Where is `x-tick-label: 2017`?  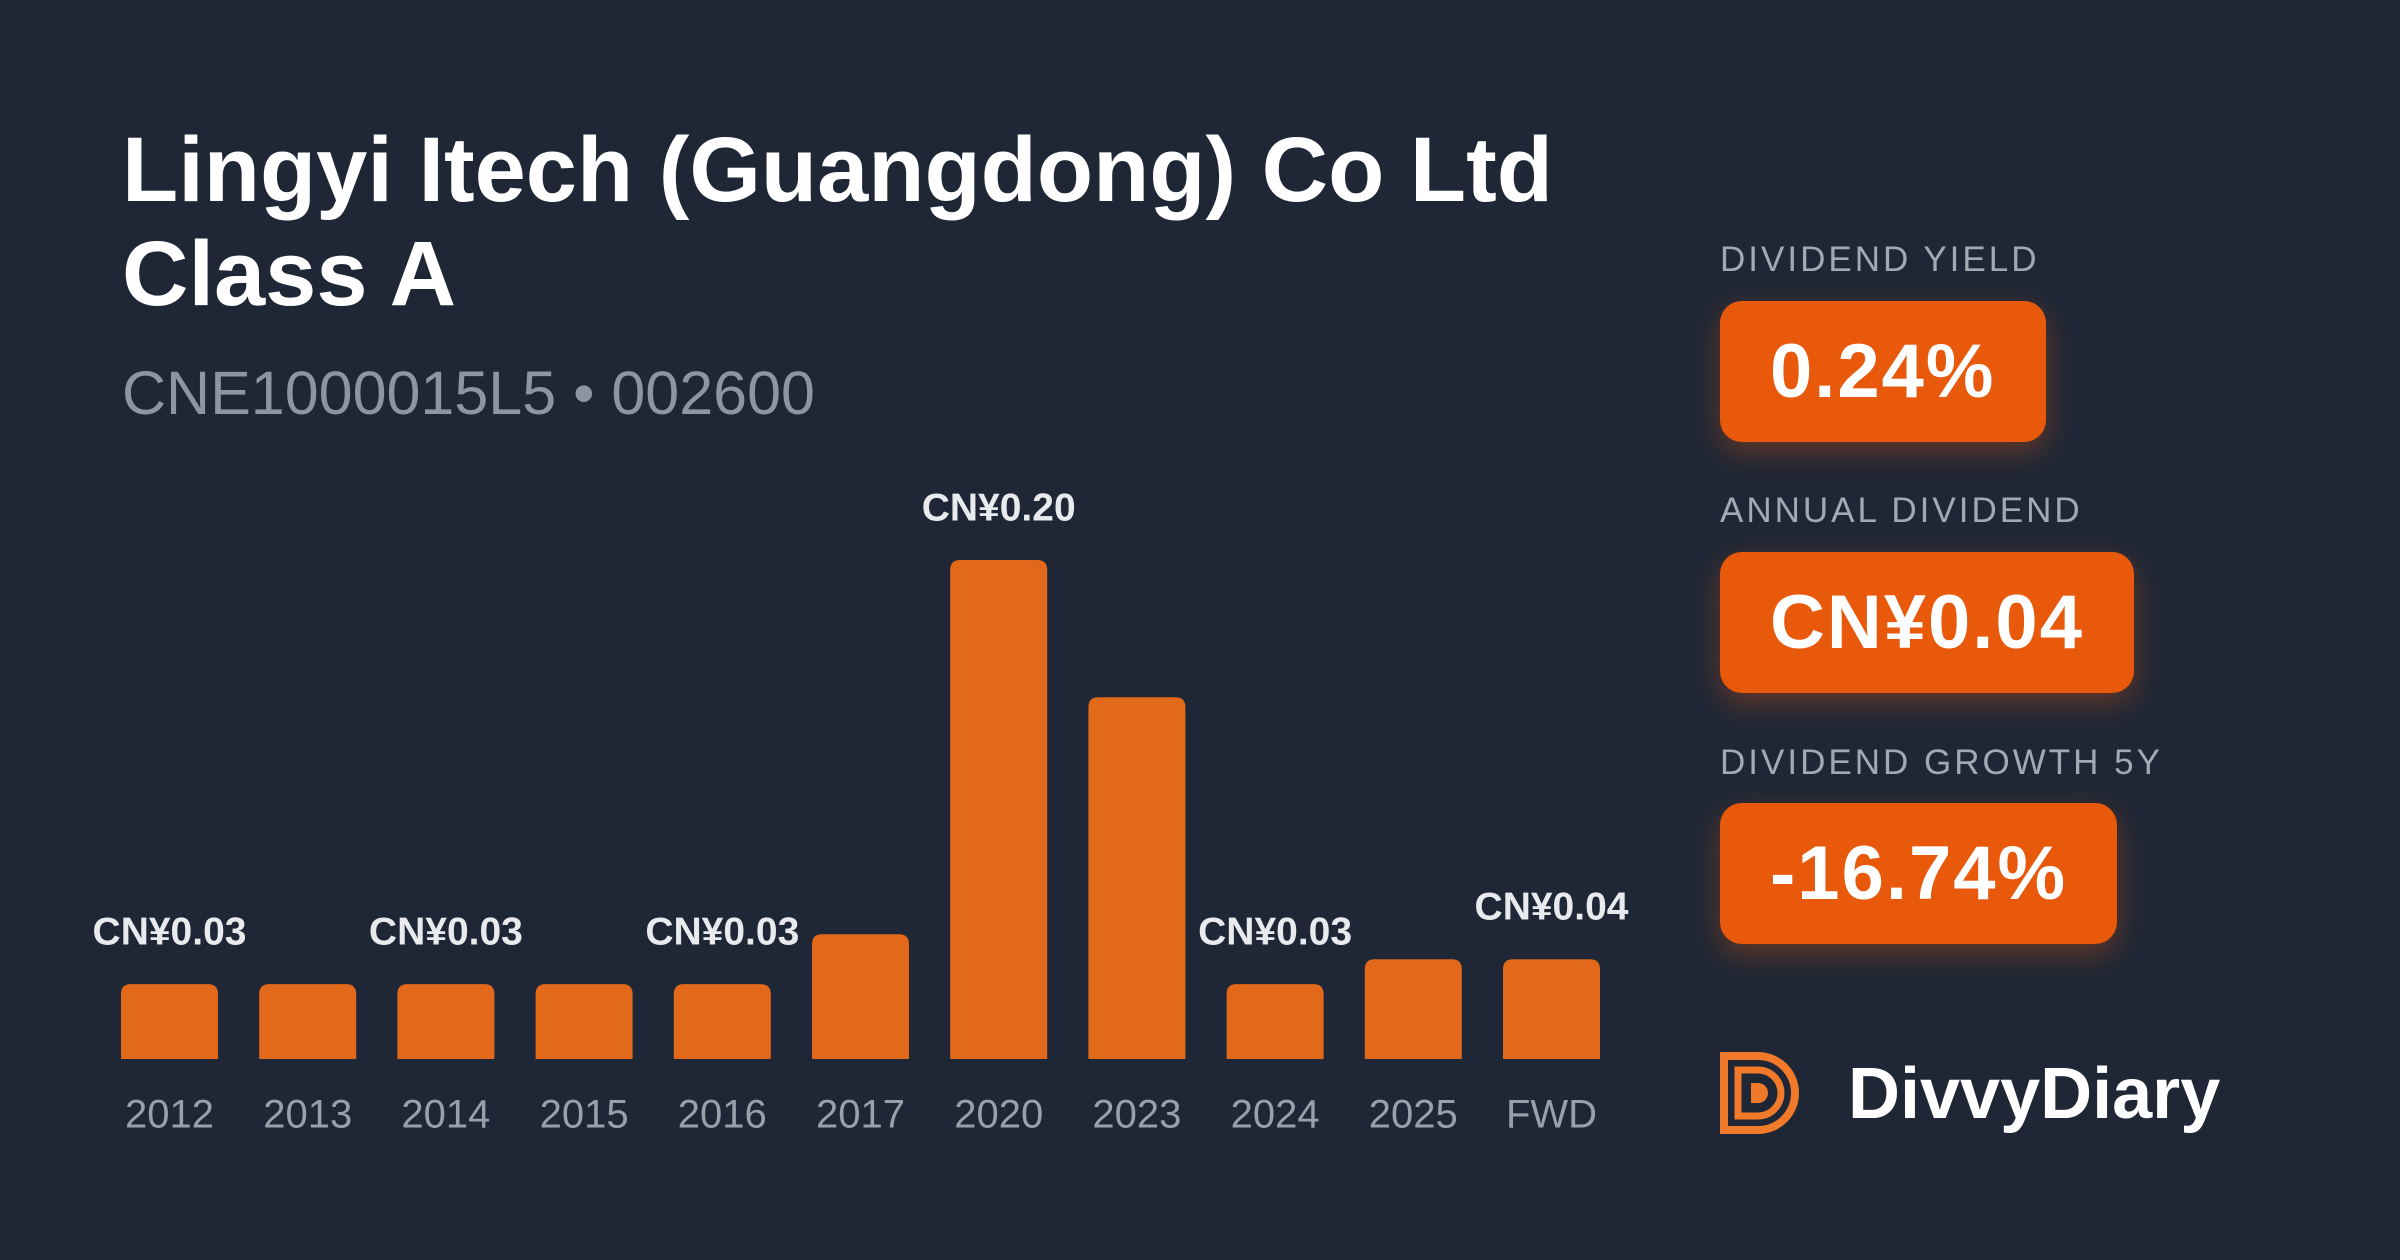 x-tick-label: 2017 is located at coordinates (860, 1115).